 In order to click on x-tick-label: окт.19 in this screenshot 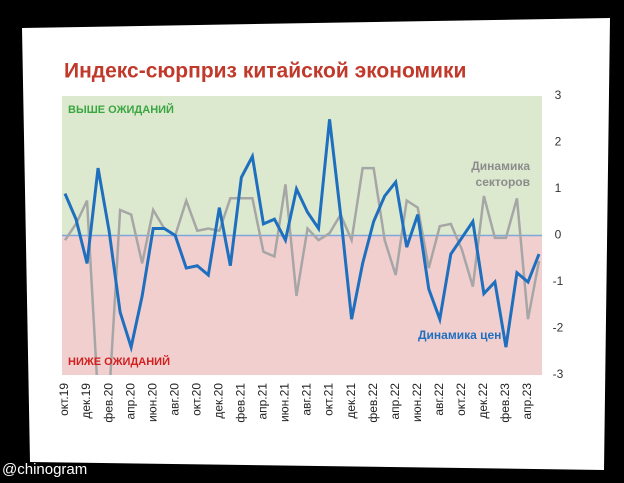, I will do `click(64, 399)`.